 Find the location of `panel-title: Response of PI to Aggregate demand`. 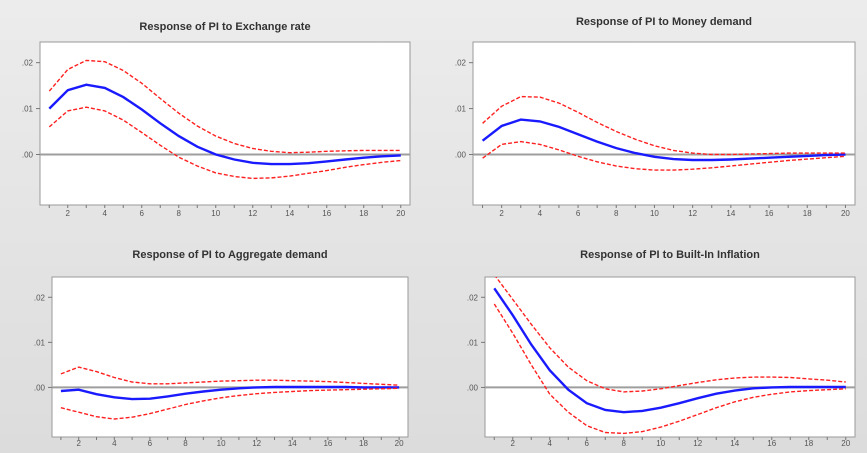

panel-title: Response of PI to Aggregate demand is located at coordinates (229, 255).